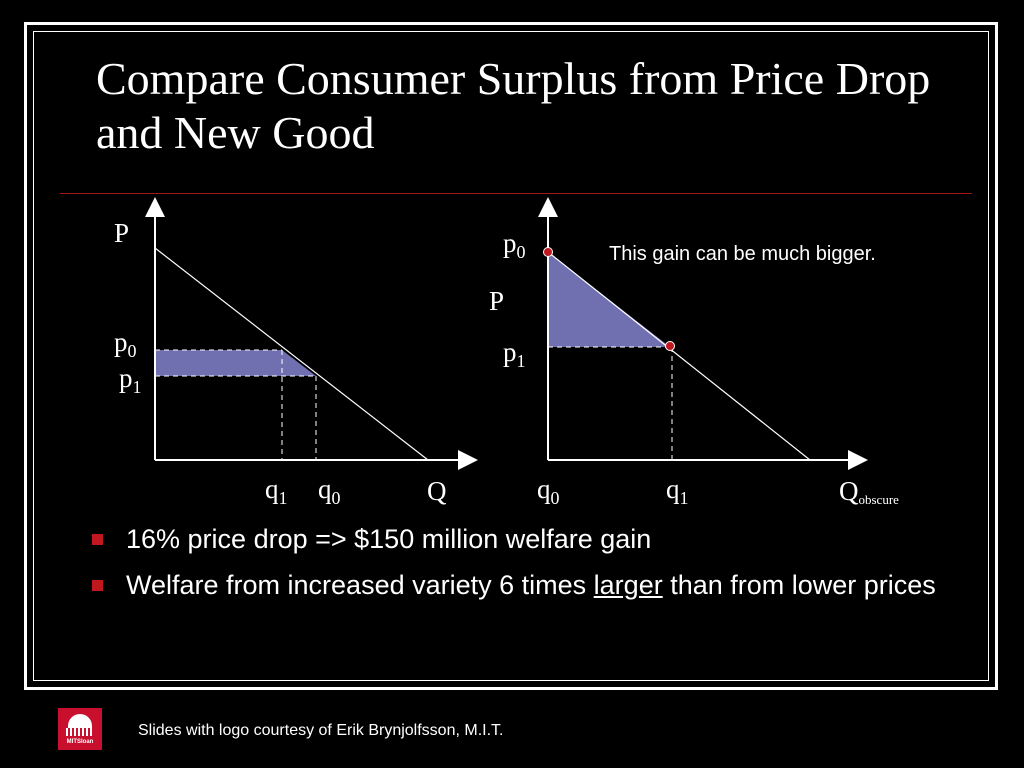 Image resolution: width=1024 pixels, height=768 pixels. Describe the element at coordinates (514, 354) in the screenshot. I see `right-p1-label: p1` at that location.